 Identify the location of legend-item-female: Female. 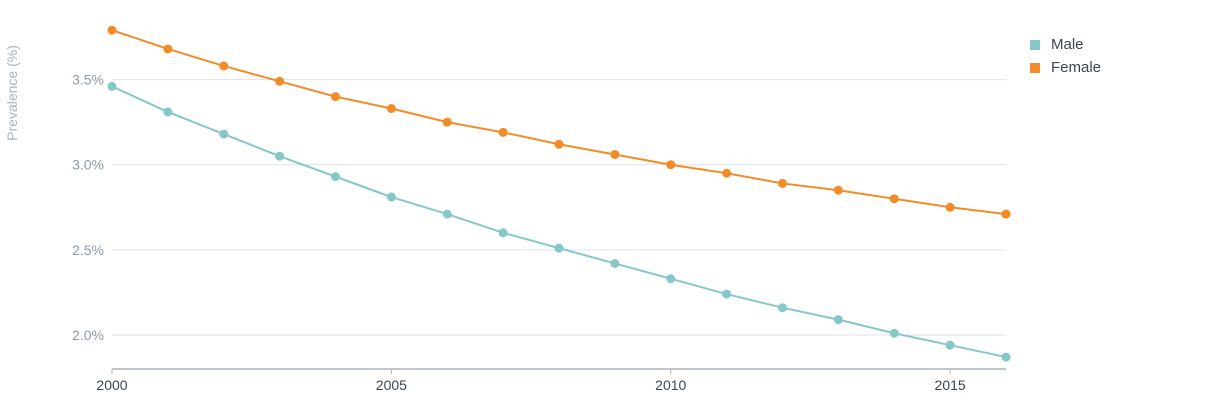
(1065, 67).